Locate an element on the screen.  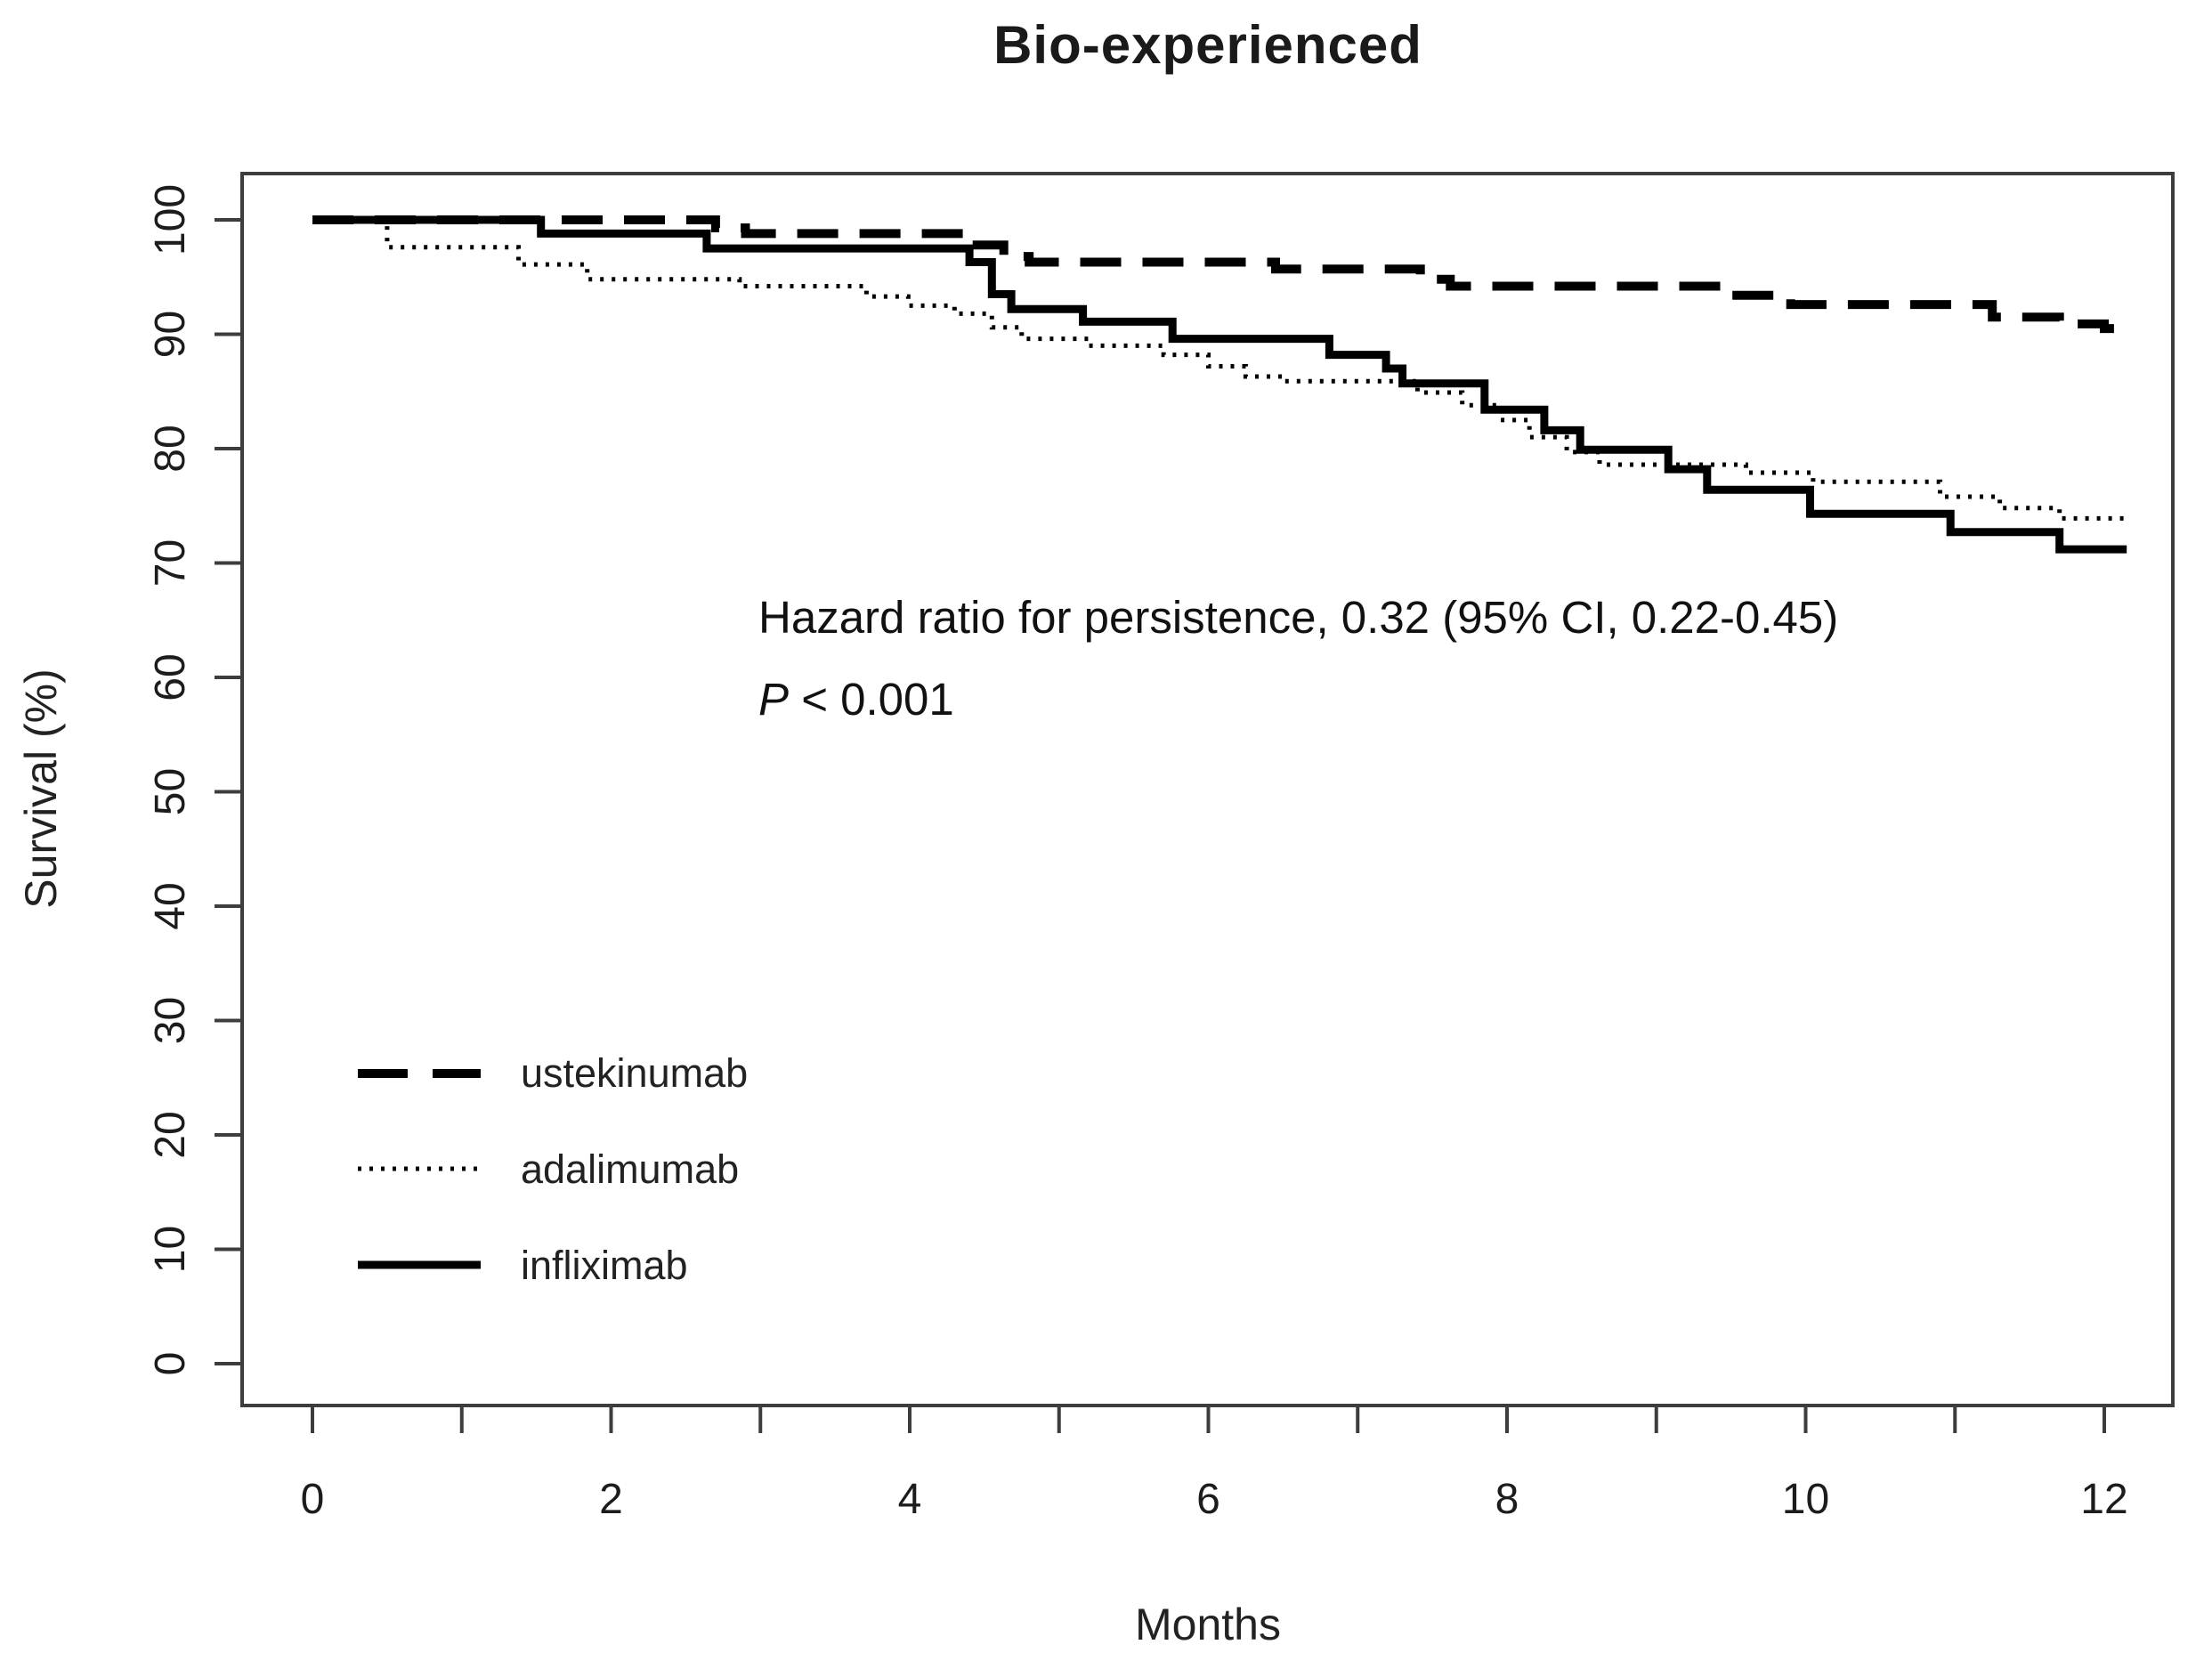
x-tick-label: 12 is located at coordinates (2103, 1499).